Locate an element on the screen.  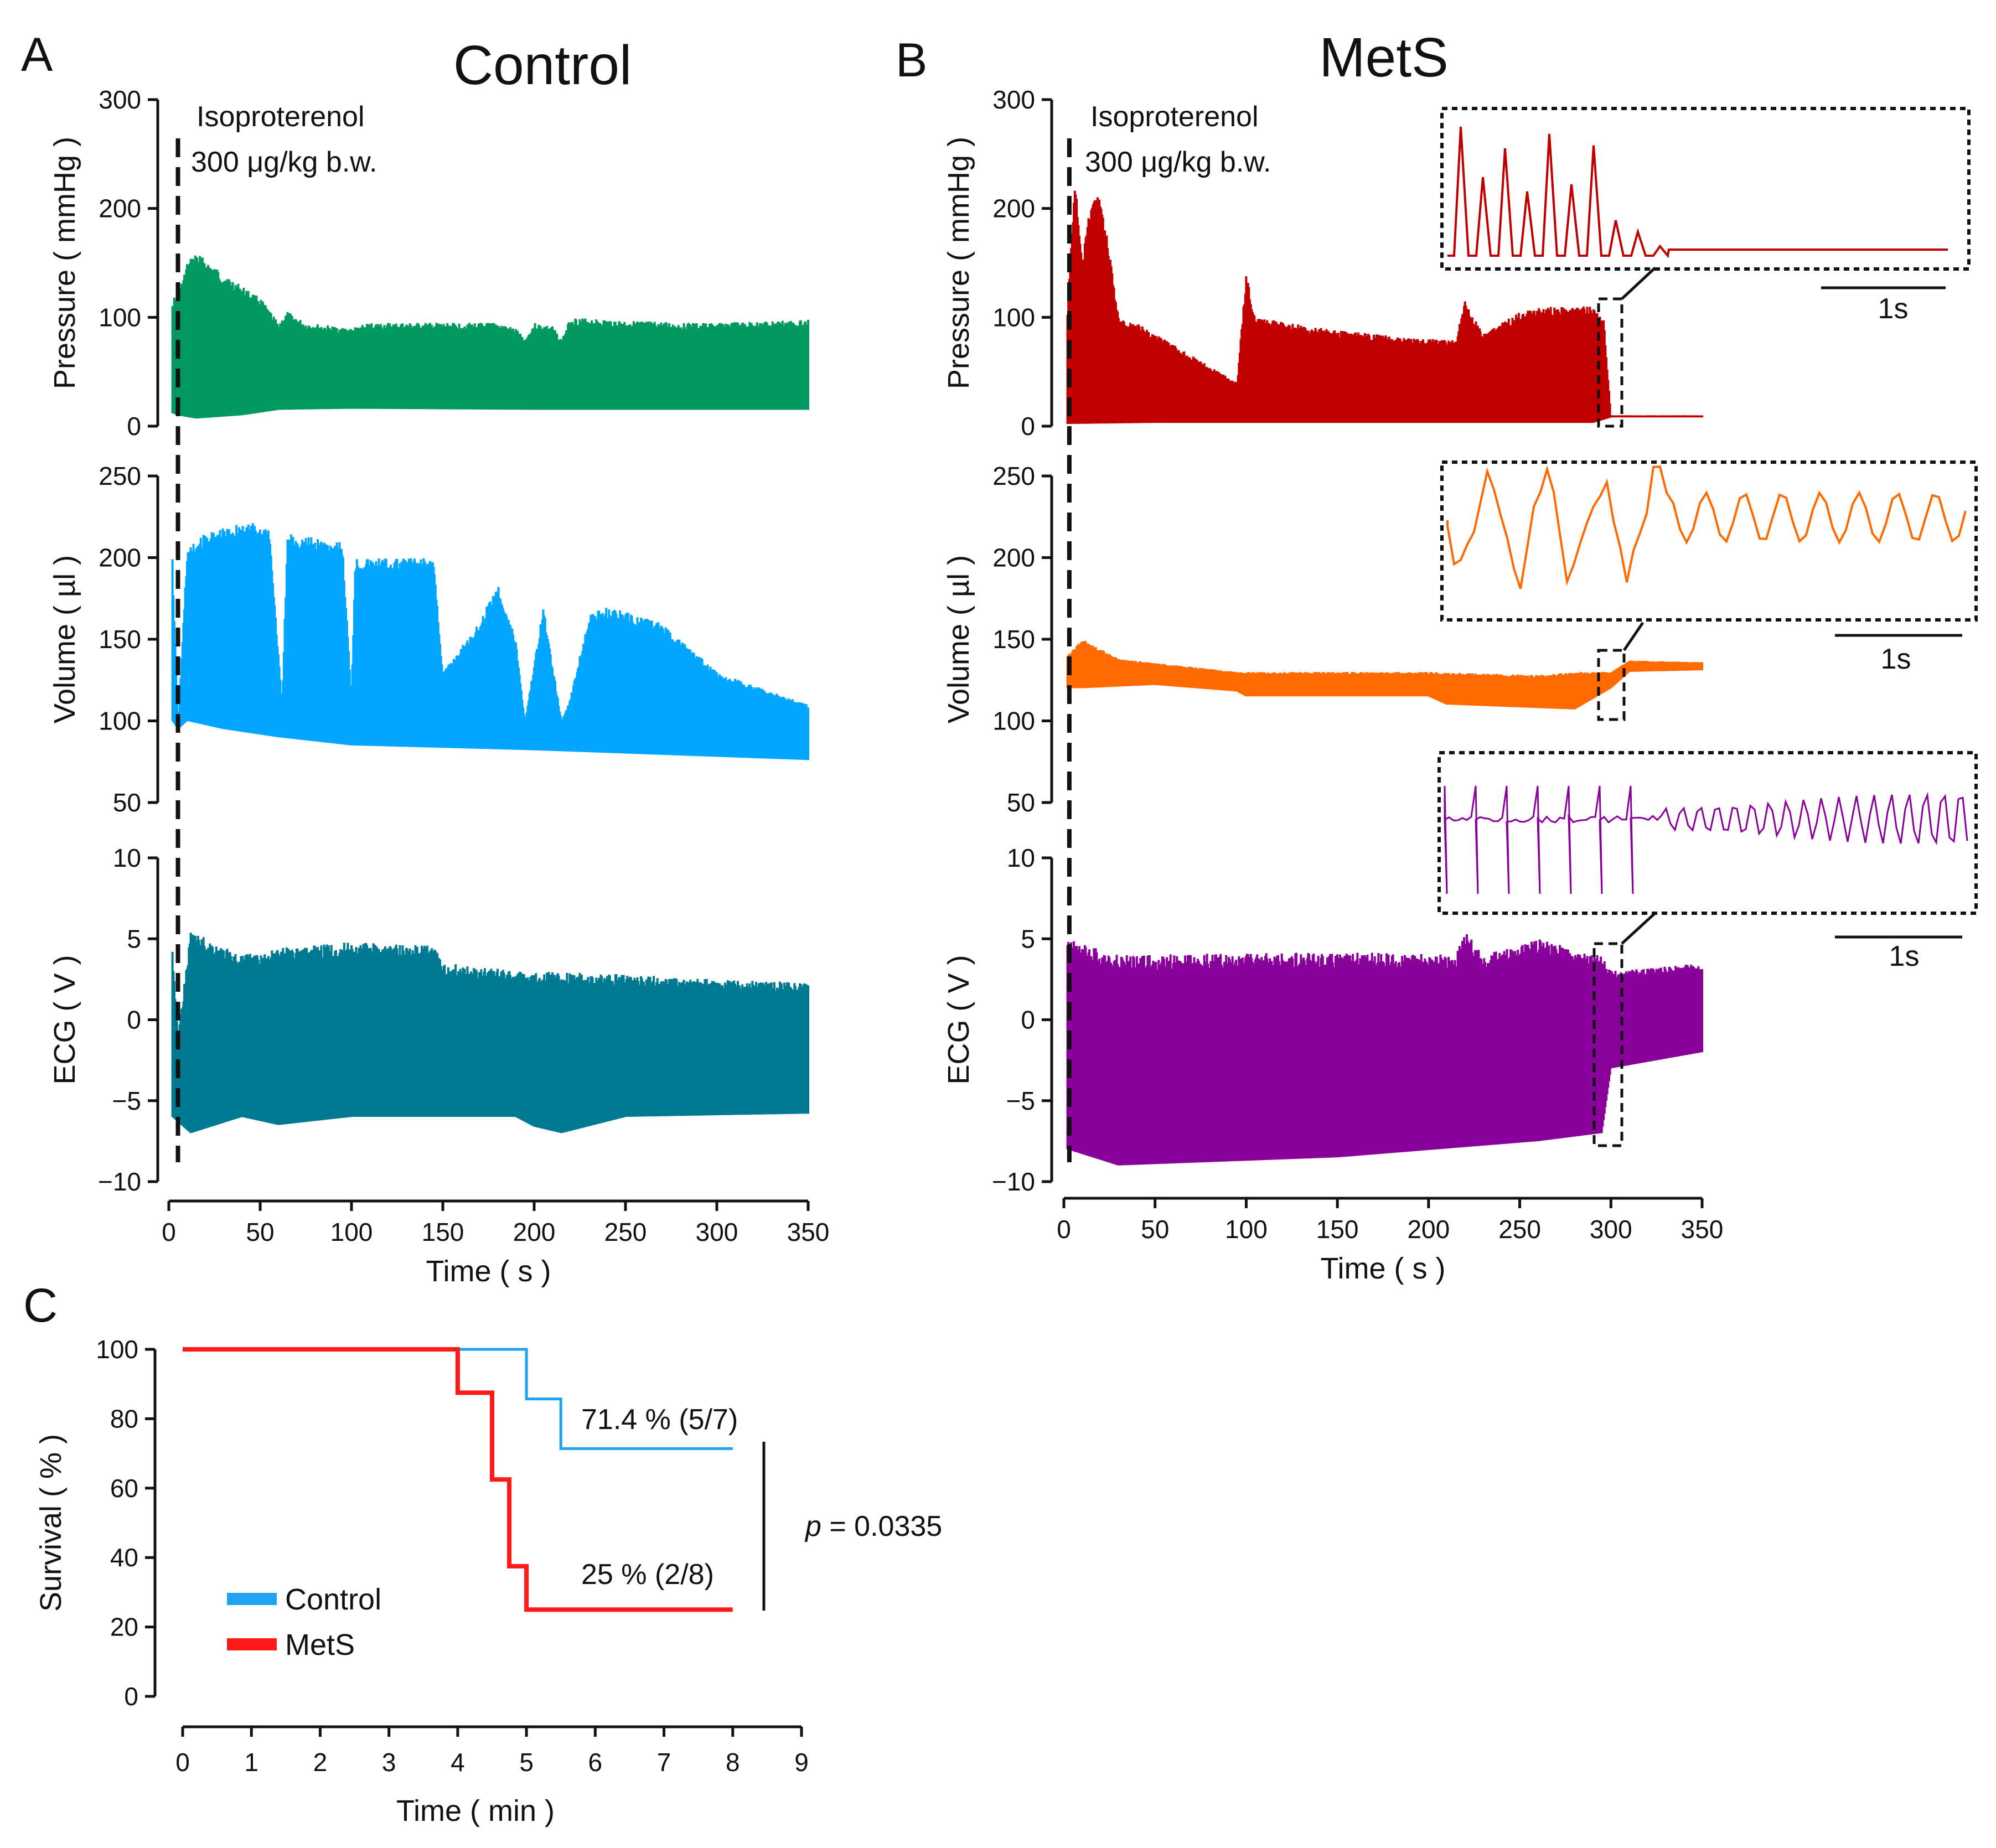
survival-y-tick-label: 20 is located at coordinates (124, 1627).